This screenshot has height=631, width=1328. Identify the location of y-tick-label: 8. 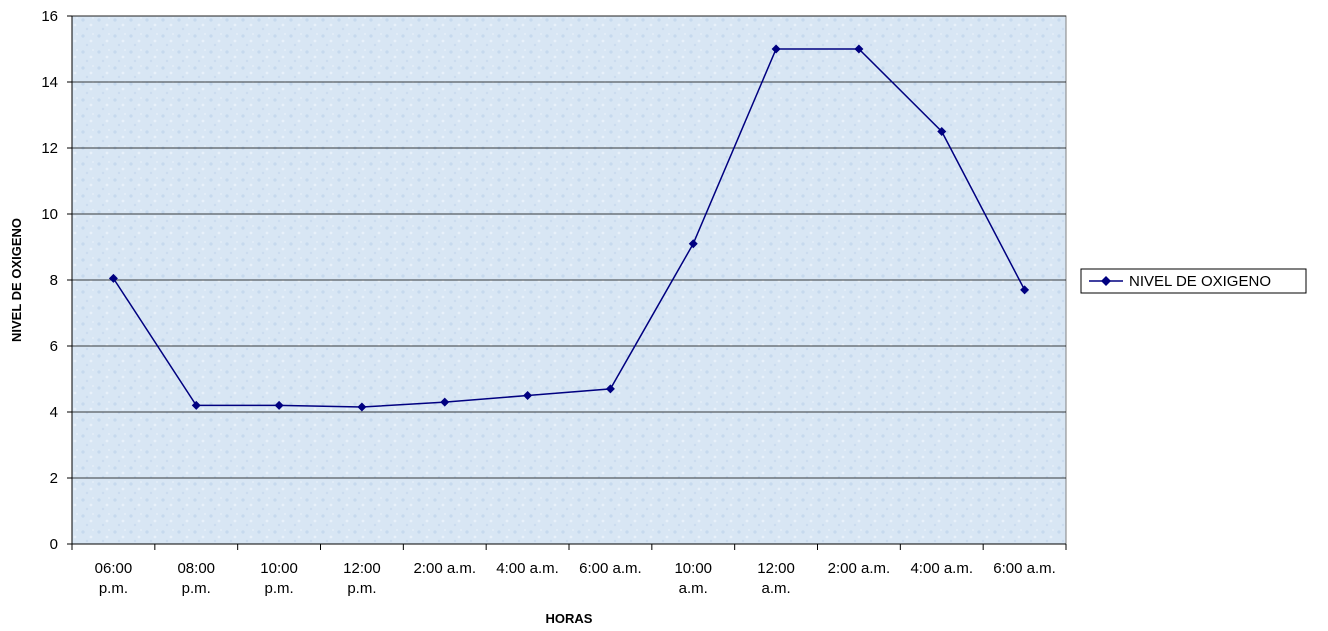
(54, 280).